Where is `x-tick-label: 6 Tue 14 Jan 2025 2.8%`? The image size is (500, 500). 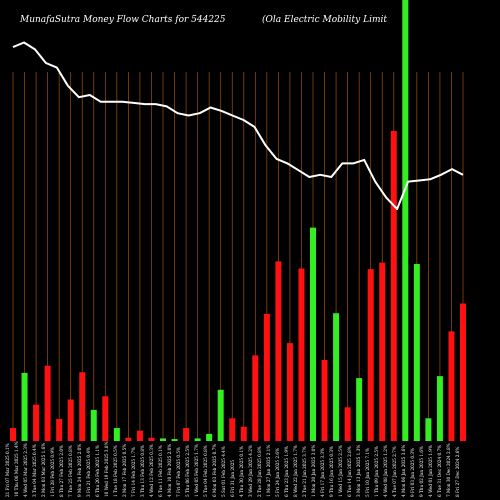 x-tick-label: 6 Tue 14 Jan 2025 2.8% is located at coordinates (349, 471).